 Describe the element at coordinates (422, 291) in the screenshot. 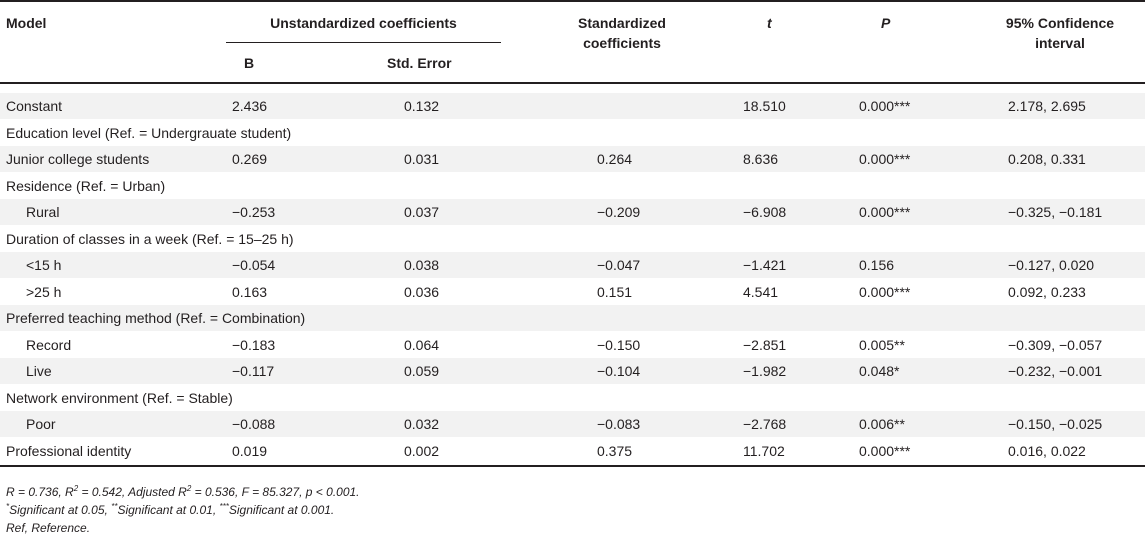

I see `cell-se: 0.036` at that location.